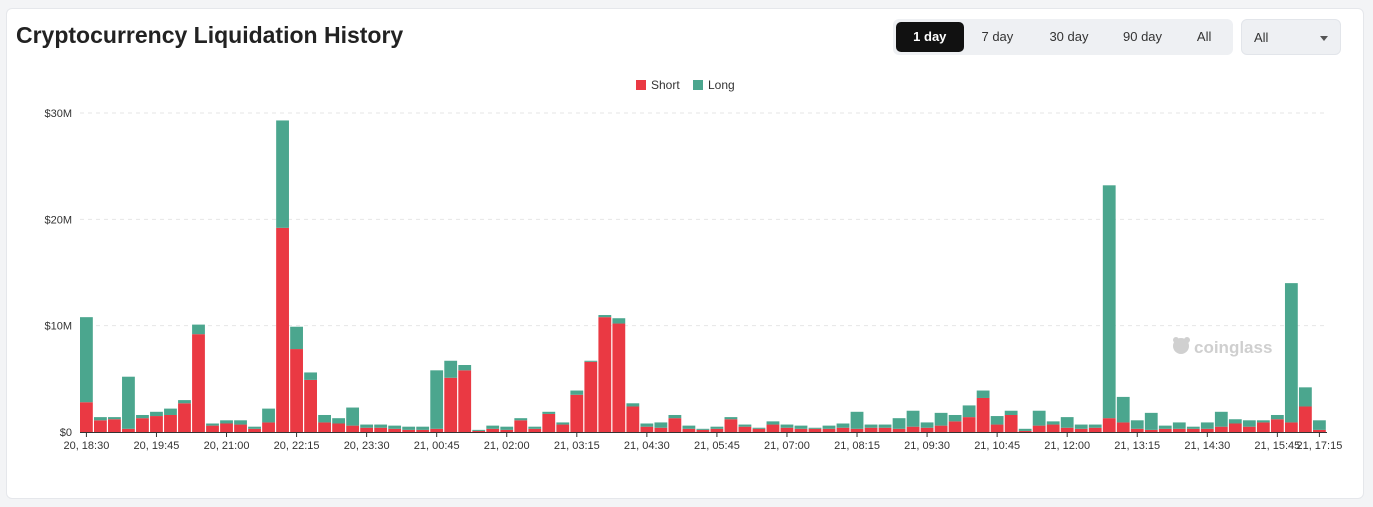  What do you see at coordinates (930, 37) in the screenshot?
I see `tab-1-day: 1 day` at bounding box center [930, 37].